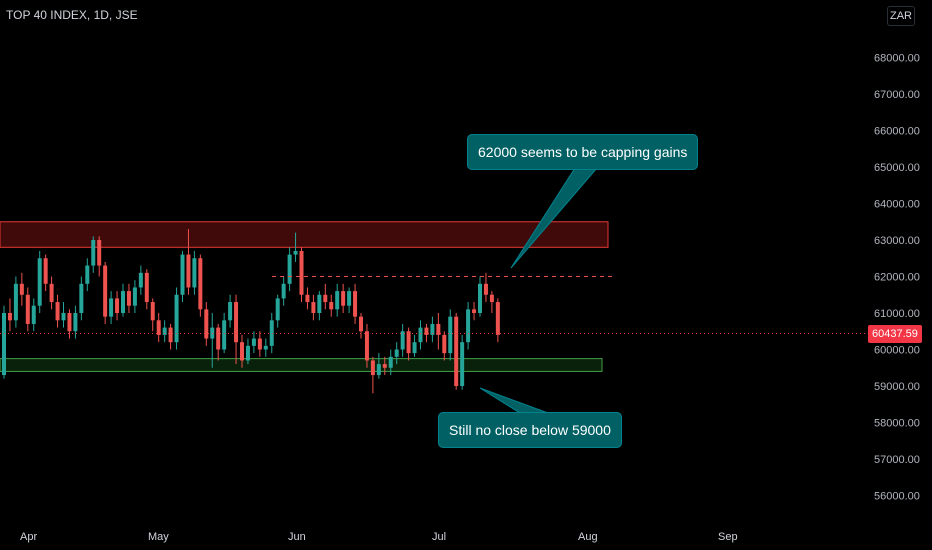  I want to click on annotation-top: 62000 seems to be capping gains, so click(583, 152).